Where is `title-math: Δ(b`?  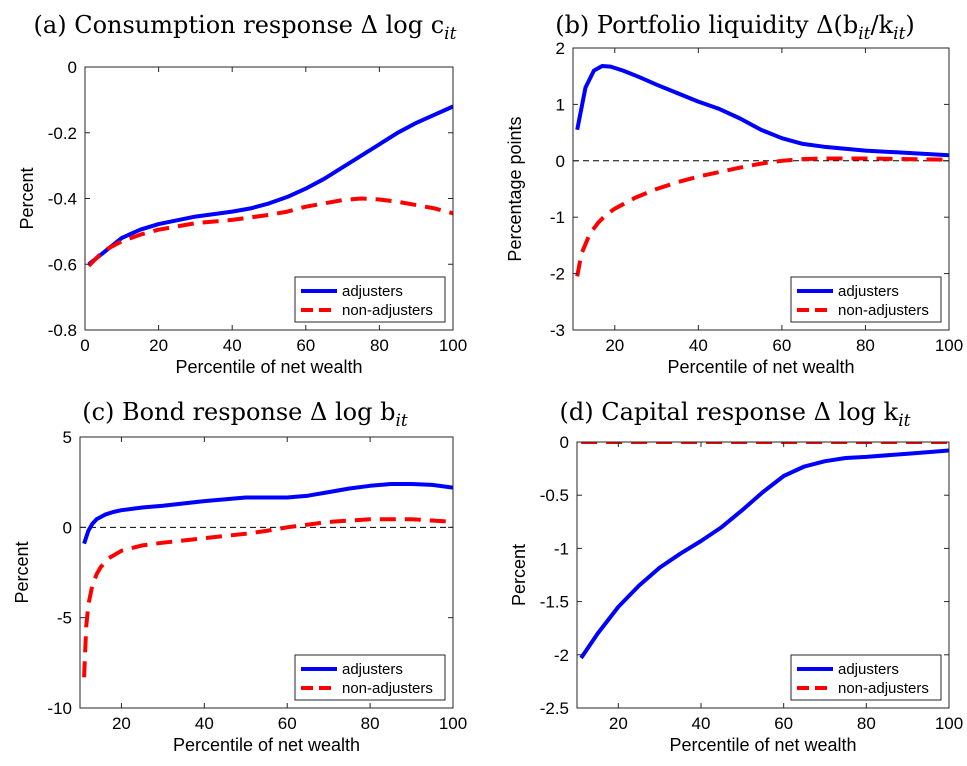 title-math: Δ(b is located at coordinates (837, 25).